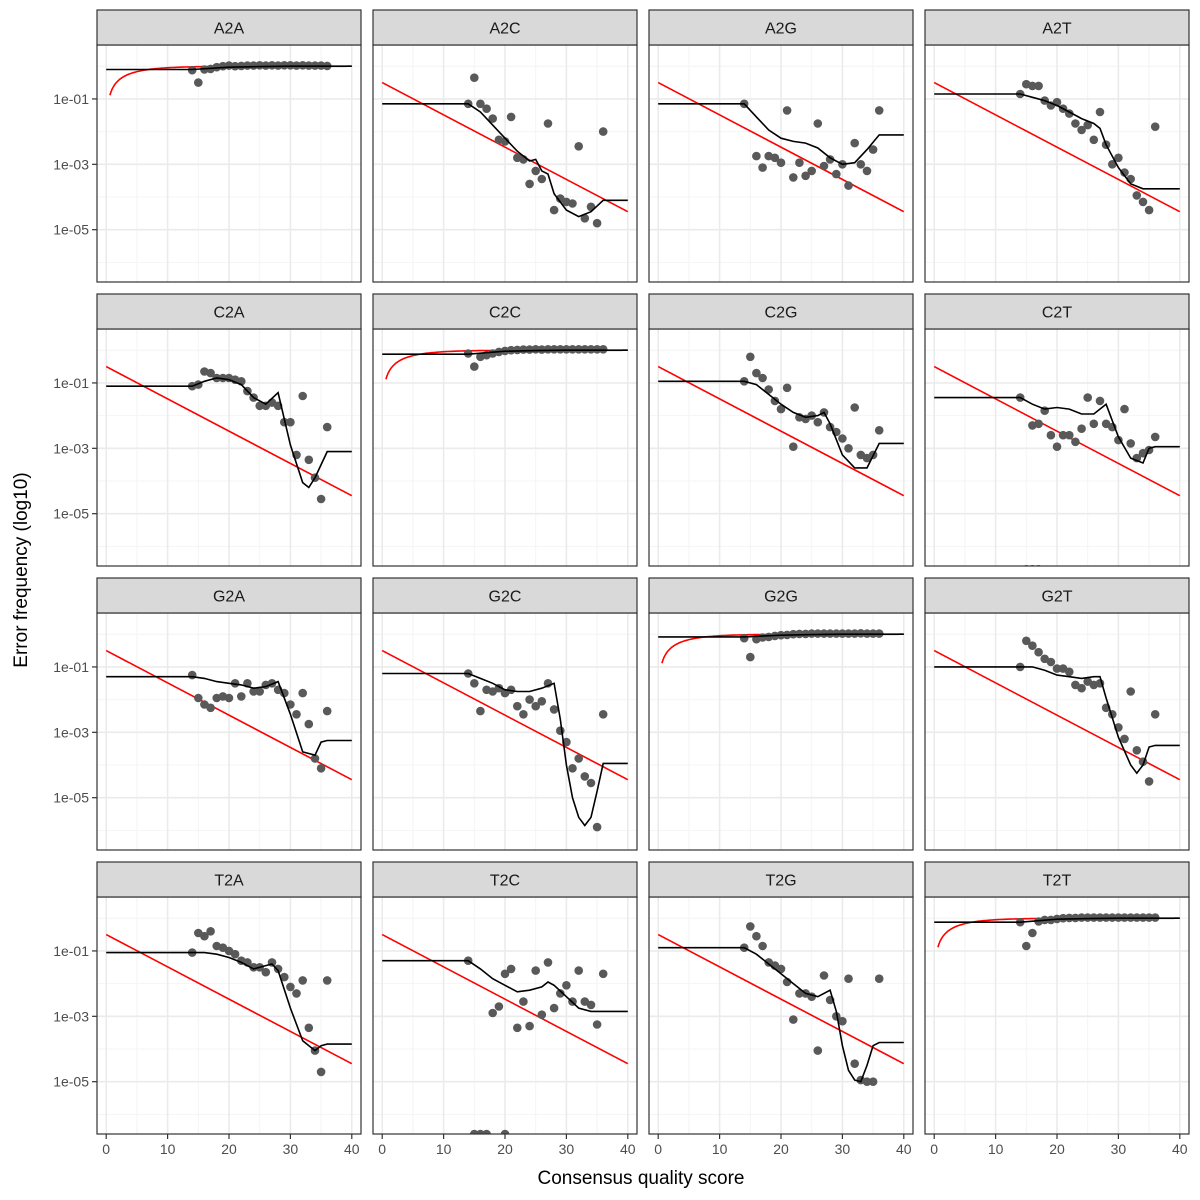 This screenshot has height=1200, width=1200. Describe the element at coordinates (21, 569) in the screenshot. I see `y-axis-title: Error frequency (log10)` at that location.